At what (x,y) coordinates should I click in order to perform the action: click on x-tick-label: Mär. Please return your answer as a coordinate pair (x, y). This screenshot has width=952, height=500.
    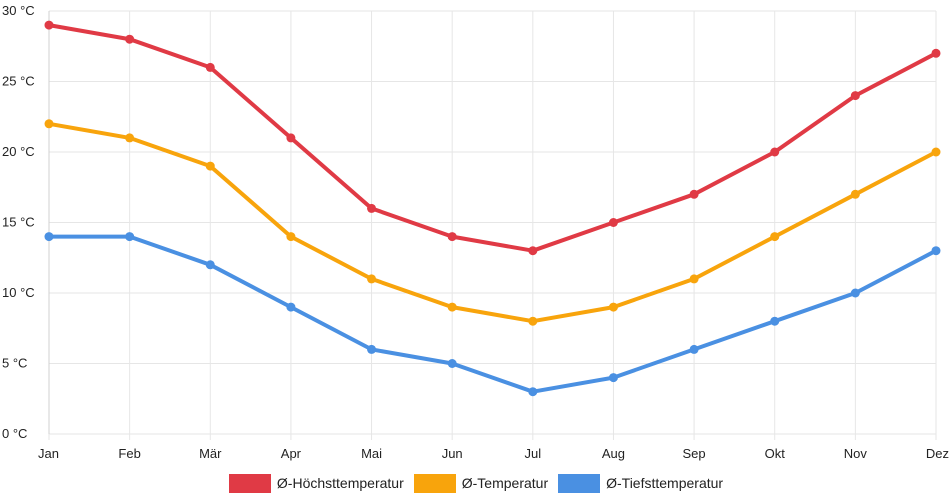
    Looking at the image, I should click on (210, 453).